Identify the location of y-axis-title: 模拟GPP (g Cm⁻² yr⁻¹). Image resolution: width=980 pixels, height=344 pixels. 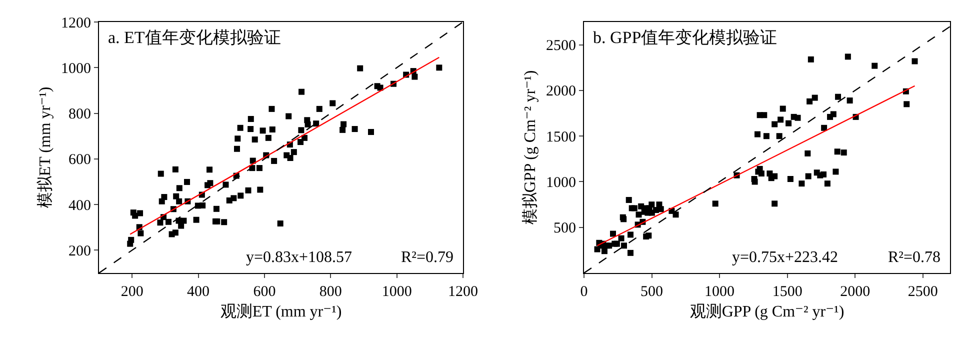
(529, 147).